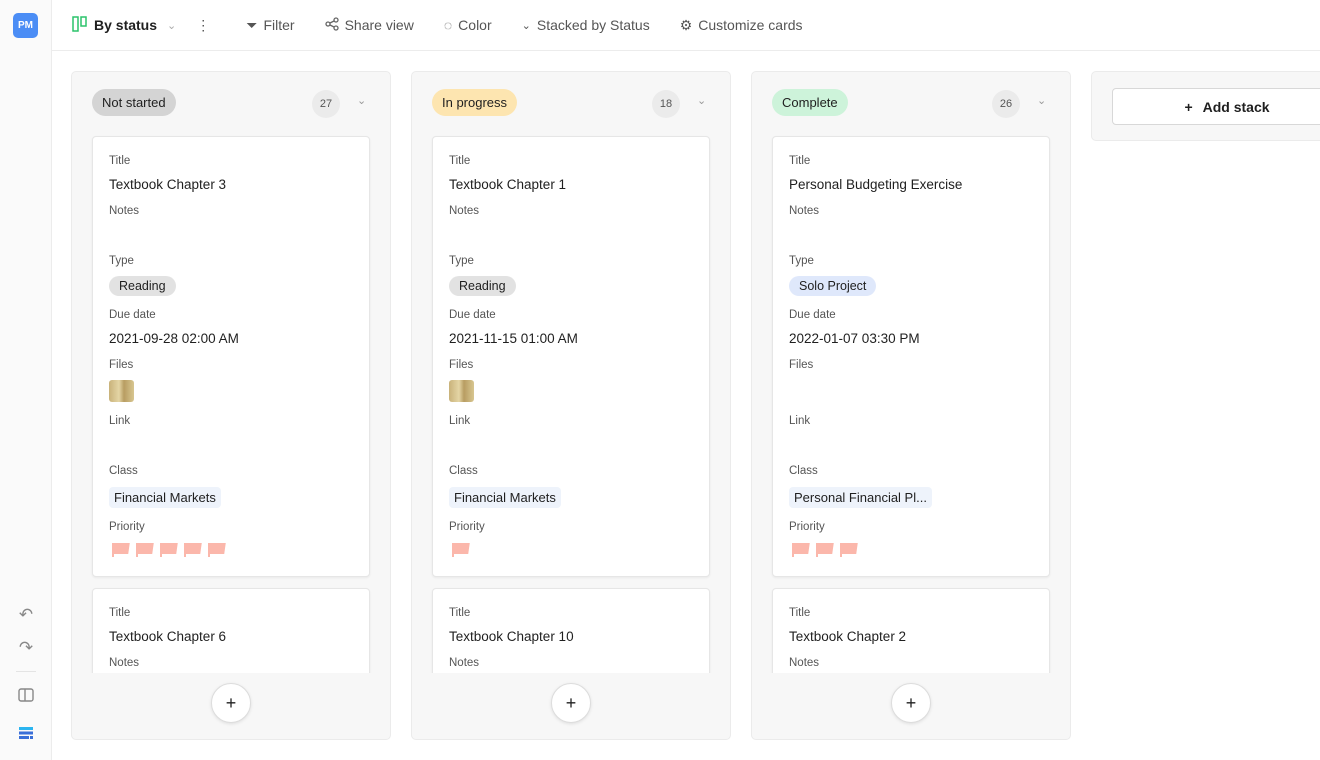 This screenshot has width=1320, height=760. I want to click on kanban-view-icon, so click(26, 735).